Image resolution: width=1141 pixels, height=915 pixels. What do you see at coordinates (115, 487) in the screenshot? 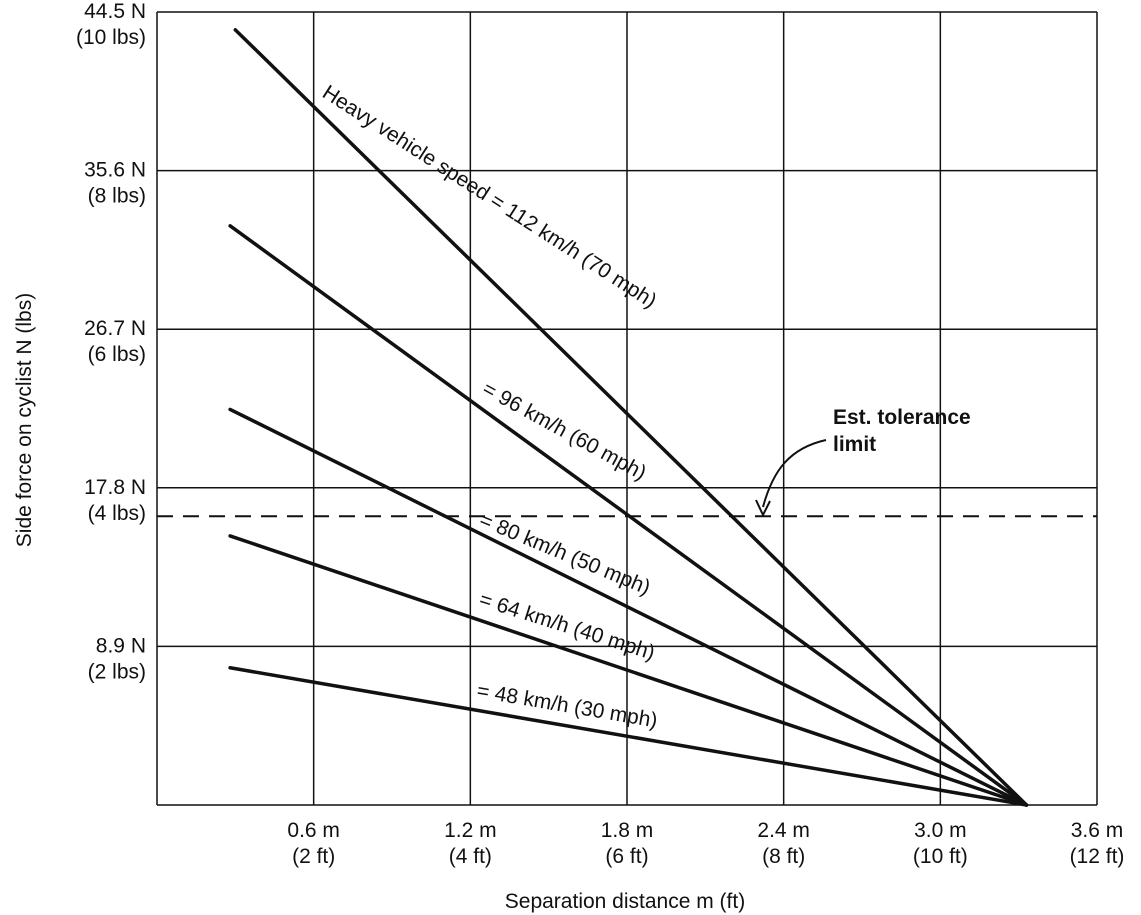
I see `y-tick-label-1: 17.8 N` at bounding box center [115, 487].